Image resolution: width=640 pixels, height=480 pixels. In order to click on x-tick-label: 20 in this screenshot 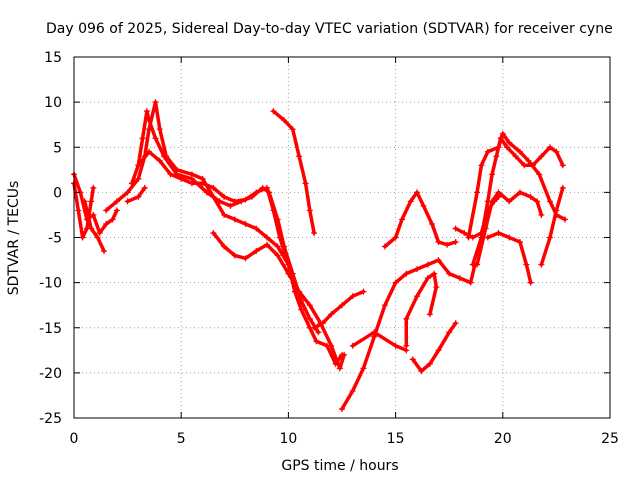, I will do `click(503, 439)`.